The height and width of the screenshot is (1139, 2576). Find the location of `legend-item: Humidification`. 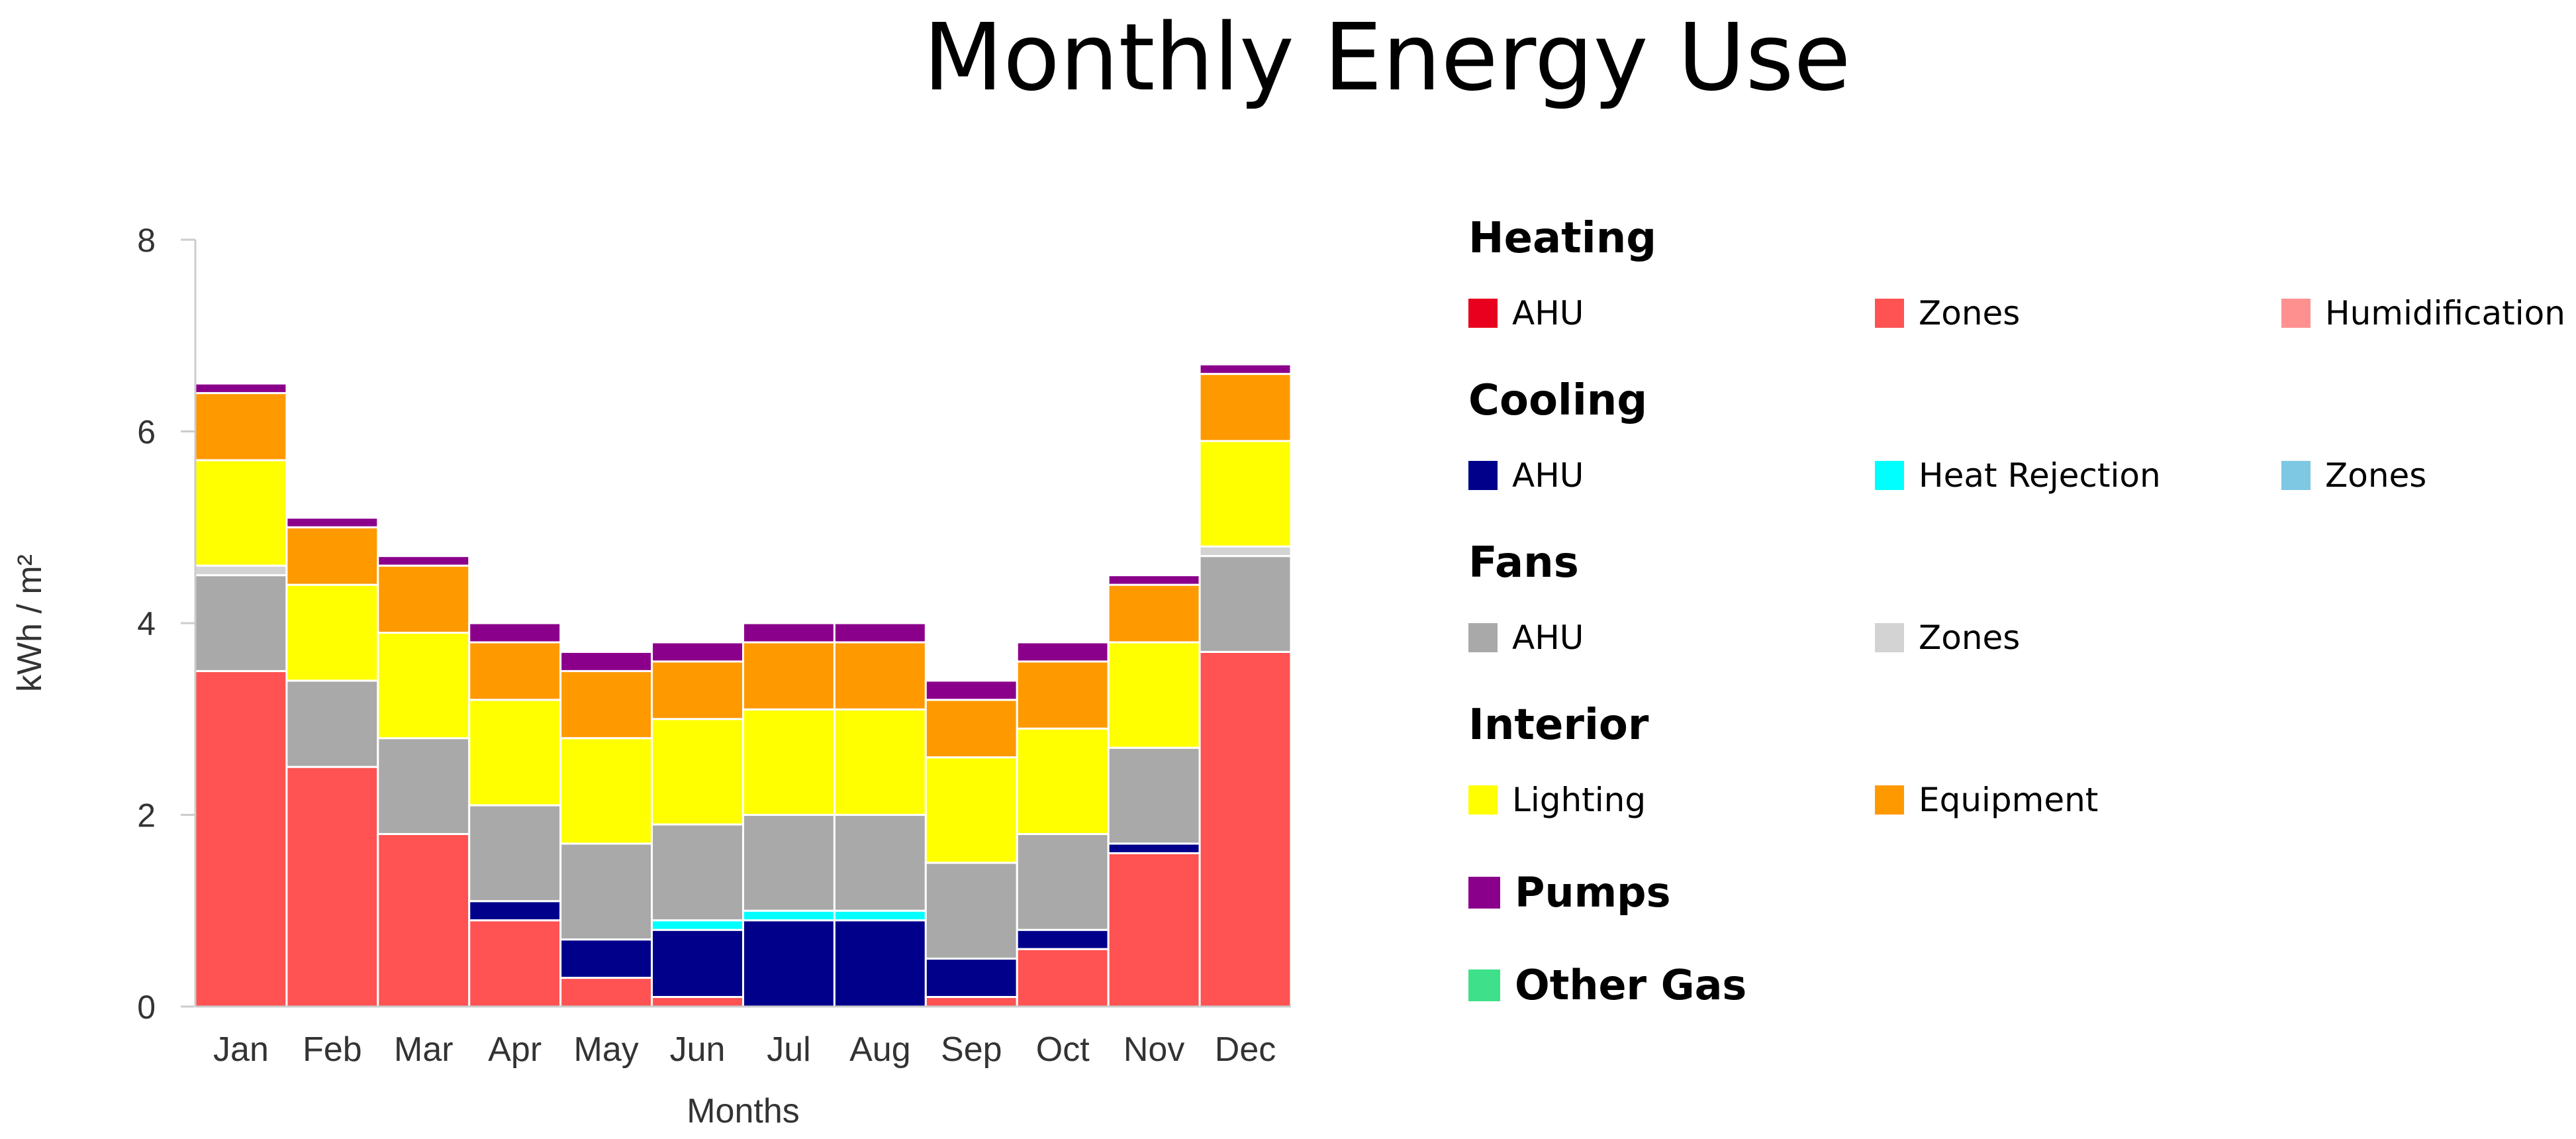

legend-item: Humidification is located at coordinates (2423, 313).